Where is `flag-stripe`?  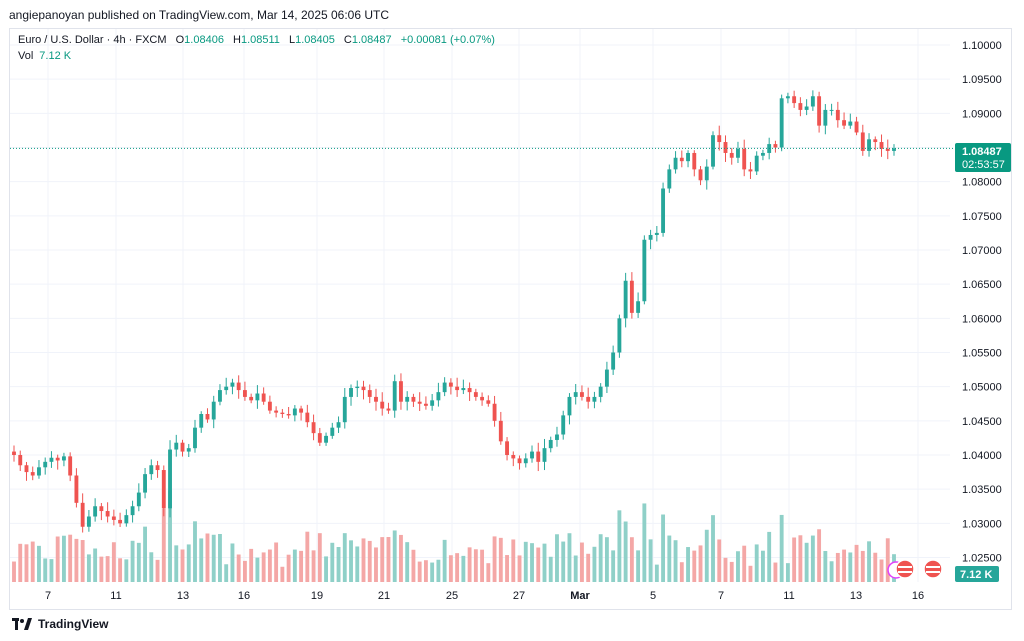
flag-stripe is located at coordinates (933, 567).